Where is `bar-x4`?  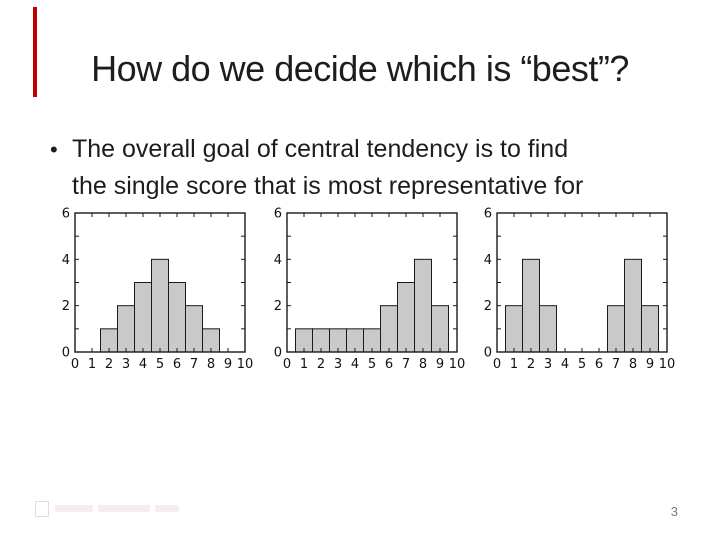 bar-x4 is located at coordinates (143, 317).